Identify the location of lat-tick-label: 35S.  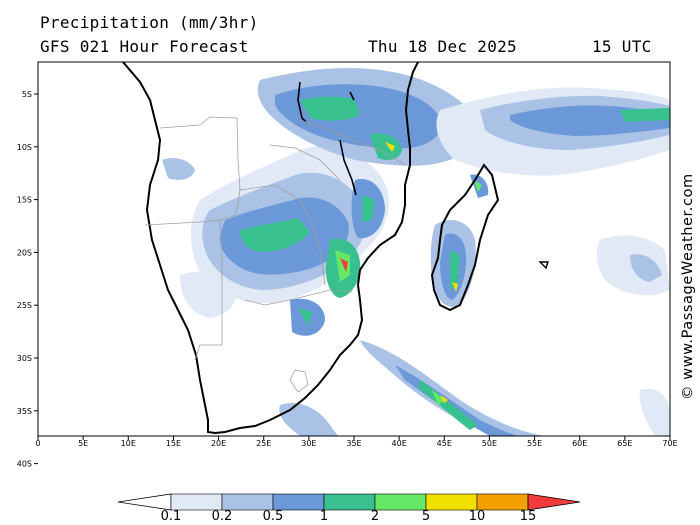
(24, 411).